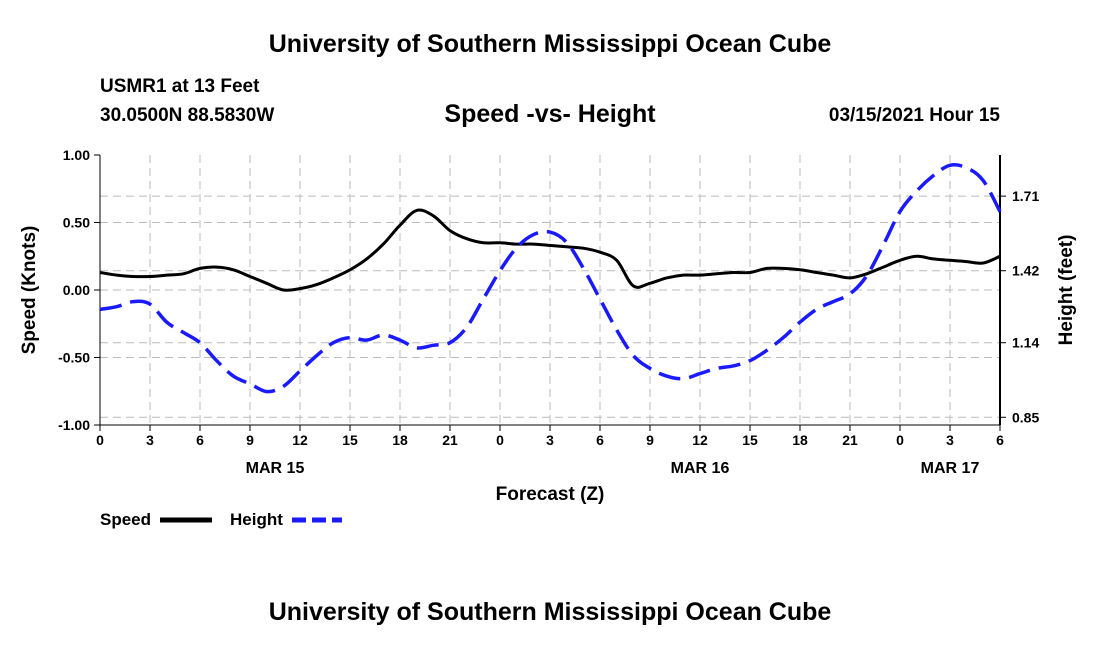 Image resolution: width=1100 pixels, height=650 pixels. What do you see at coordinates (1066, 290) in the screenshot?
I see `y-axis-right-label: Height (feet)` at bounding box center [1066, 290].